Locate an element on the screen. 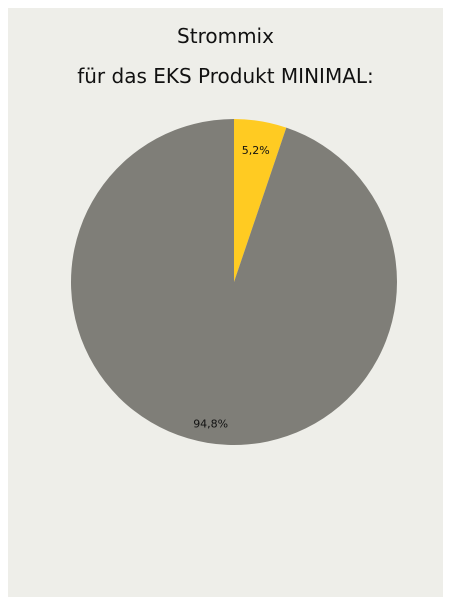 The image size is (451, 605). pie-slice-labels: 5,2% 94,8% is located at coordinates (231, 287).